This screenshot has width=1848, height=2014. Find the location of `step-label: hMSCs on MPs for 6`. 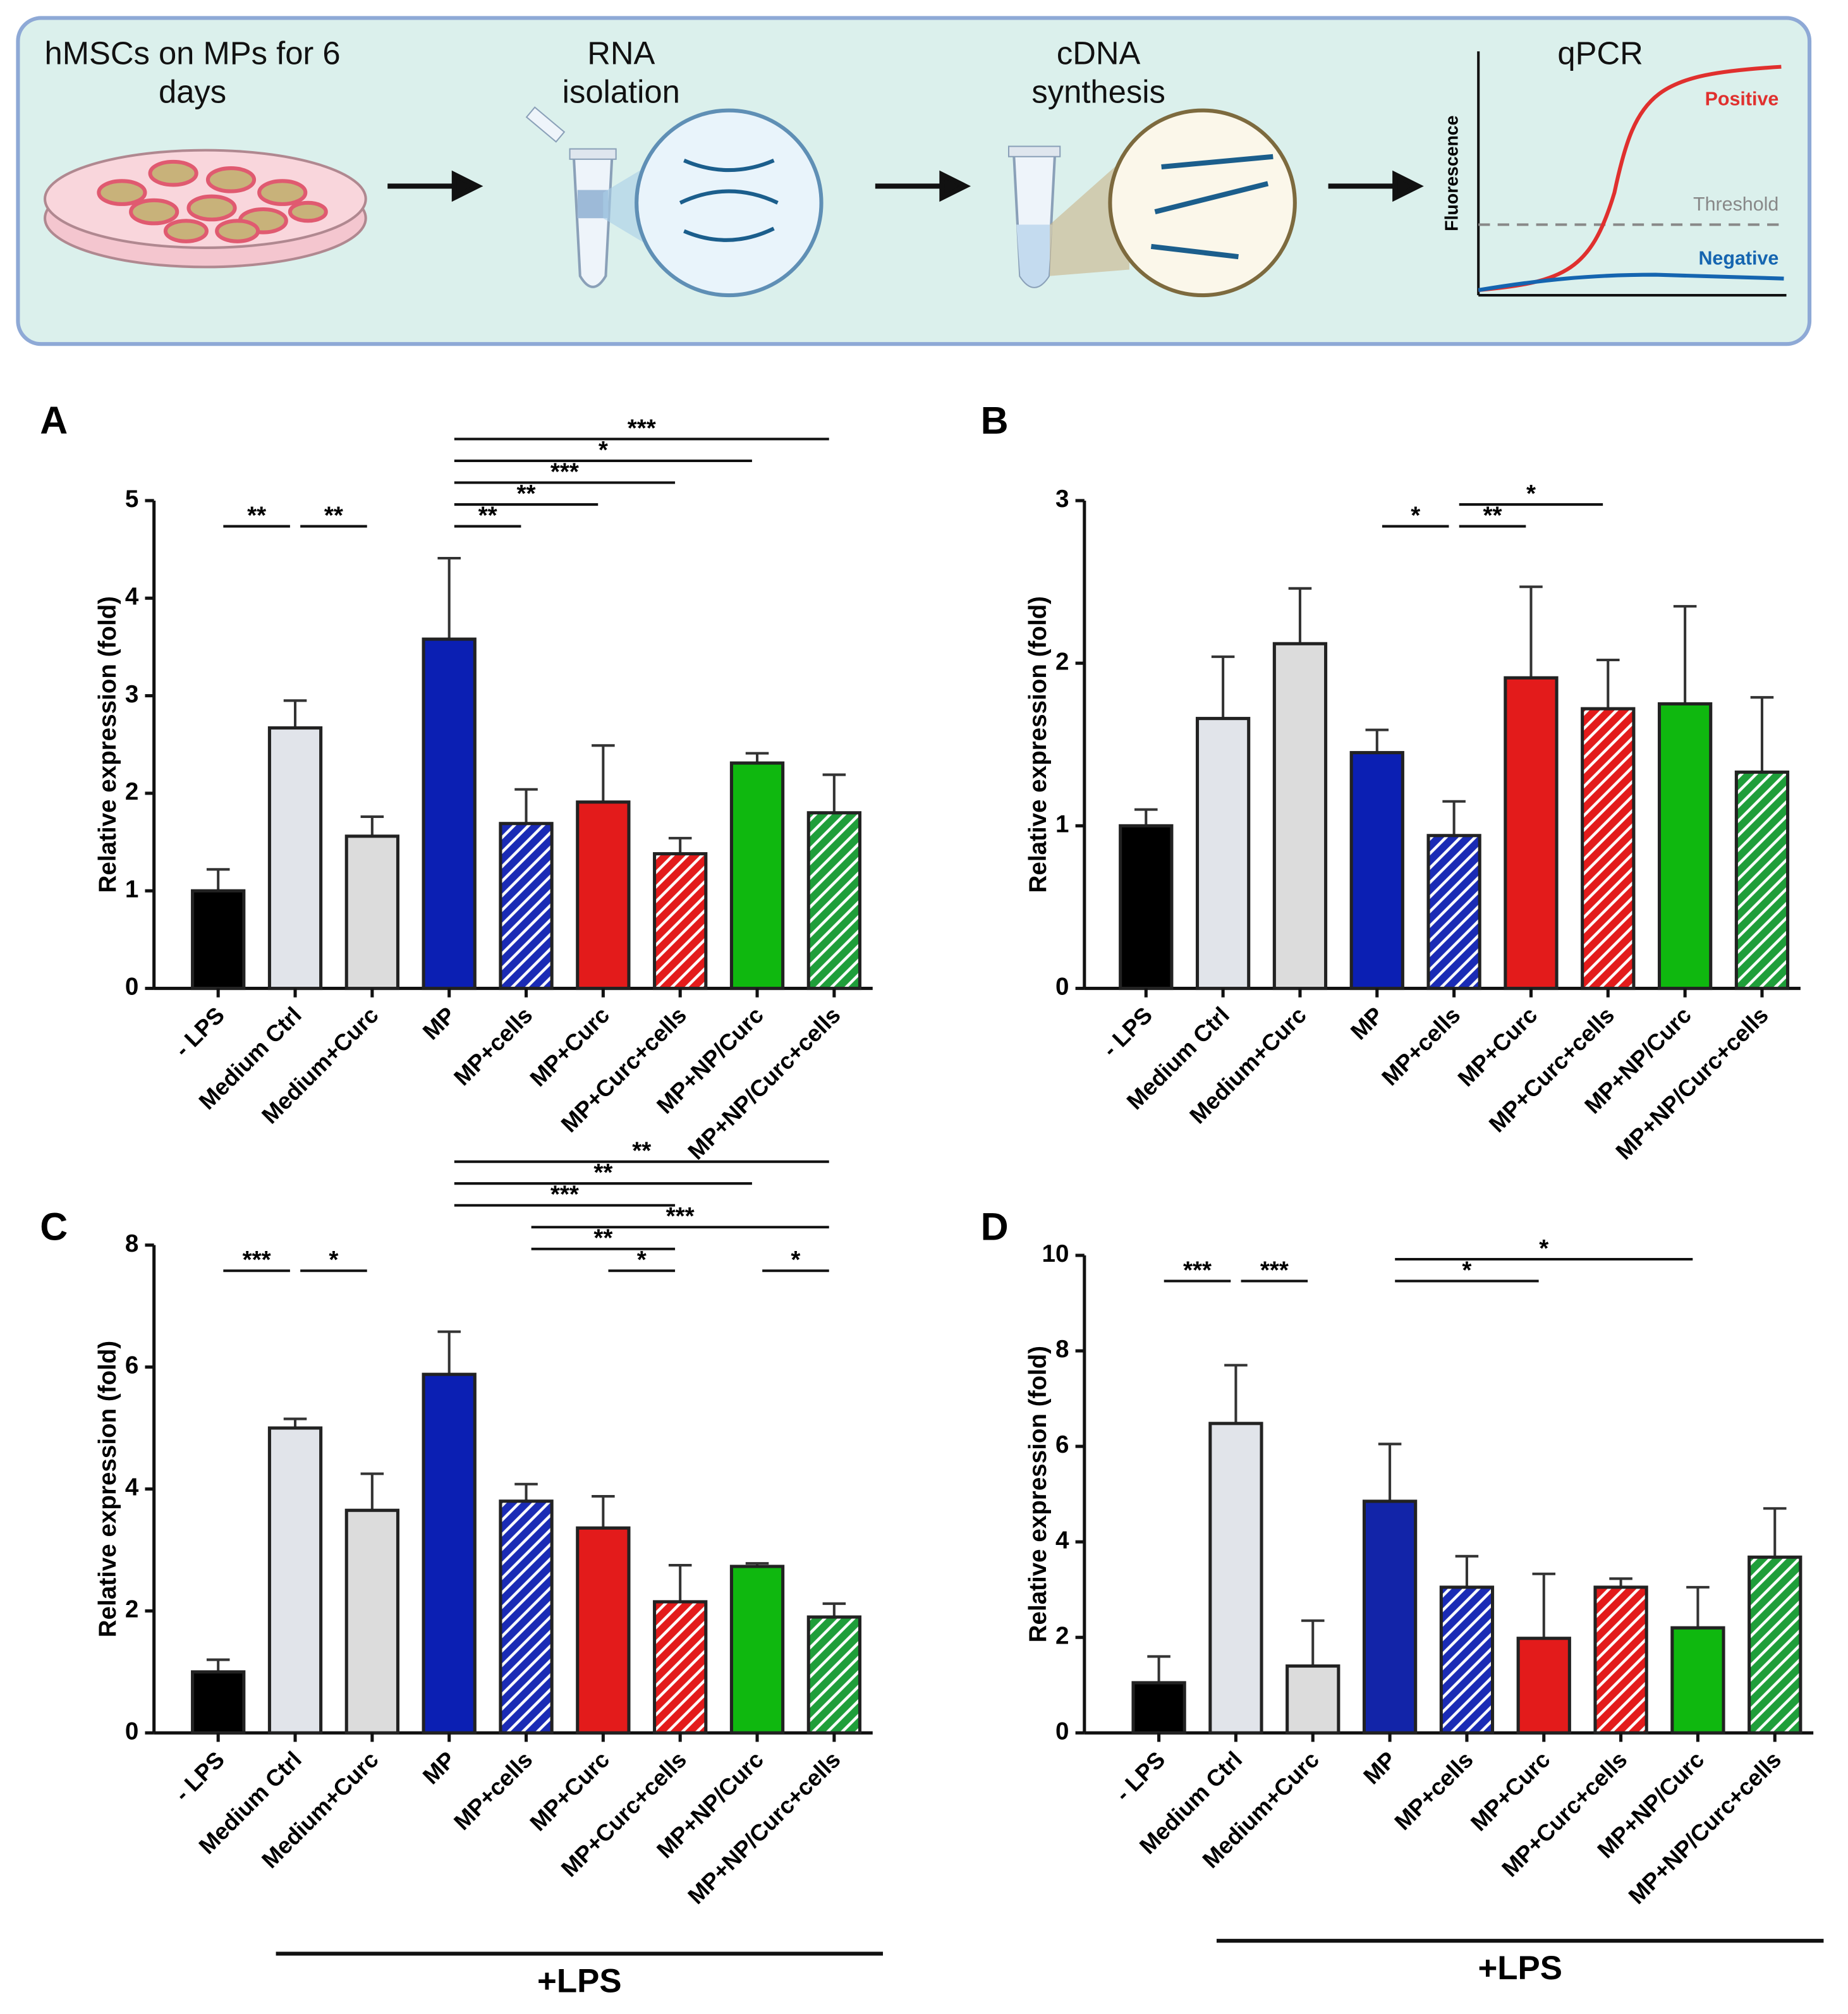

step-label: hMSCs on MPs for 6 is located at coordinates (192, 53).